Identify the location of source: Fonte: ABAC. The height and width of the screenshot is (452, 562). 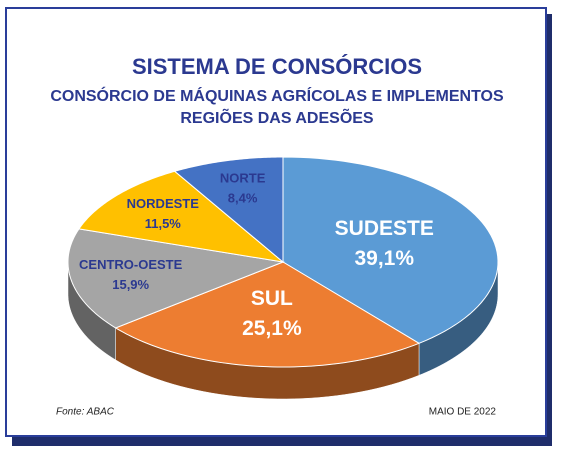
(85, 412).